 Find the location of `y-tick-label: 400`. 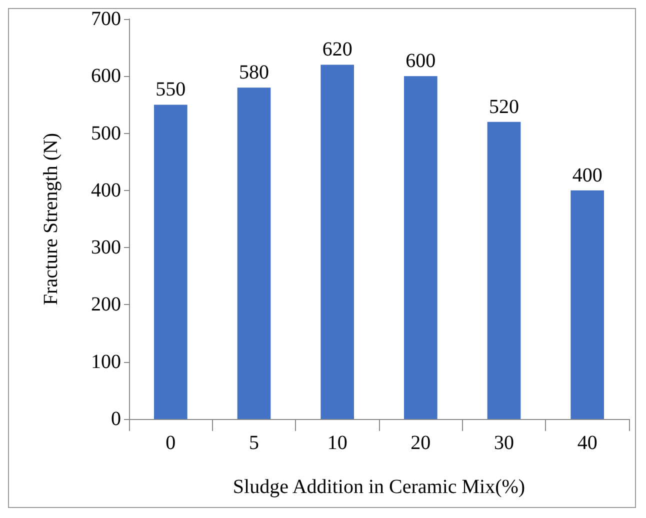

y-tick-label: 400 is located at coordinates (106, 190).